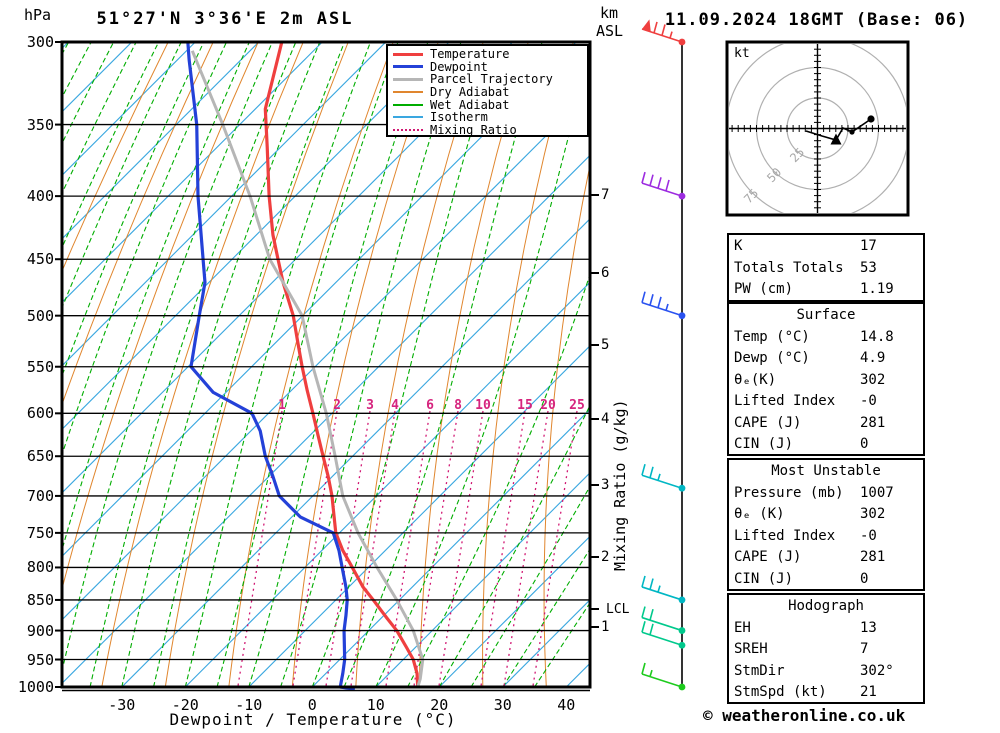  What do you see at coordinates (502, 705) in the screenshot?
I see `temp-tick-label: 30` at bounding box center [502, 705].